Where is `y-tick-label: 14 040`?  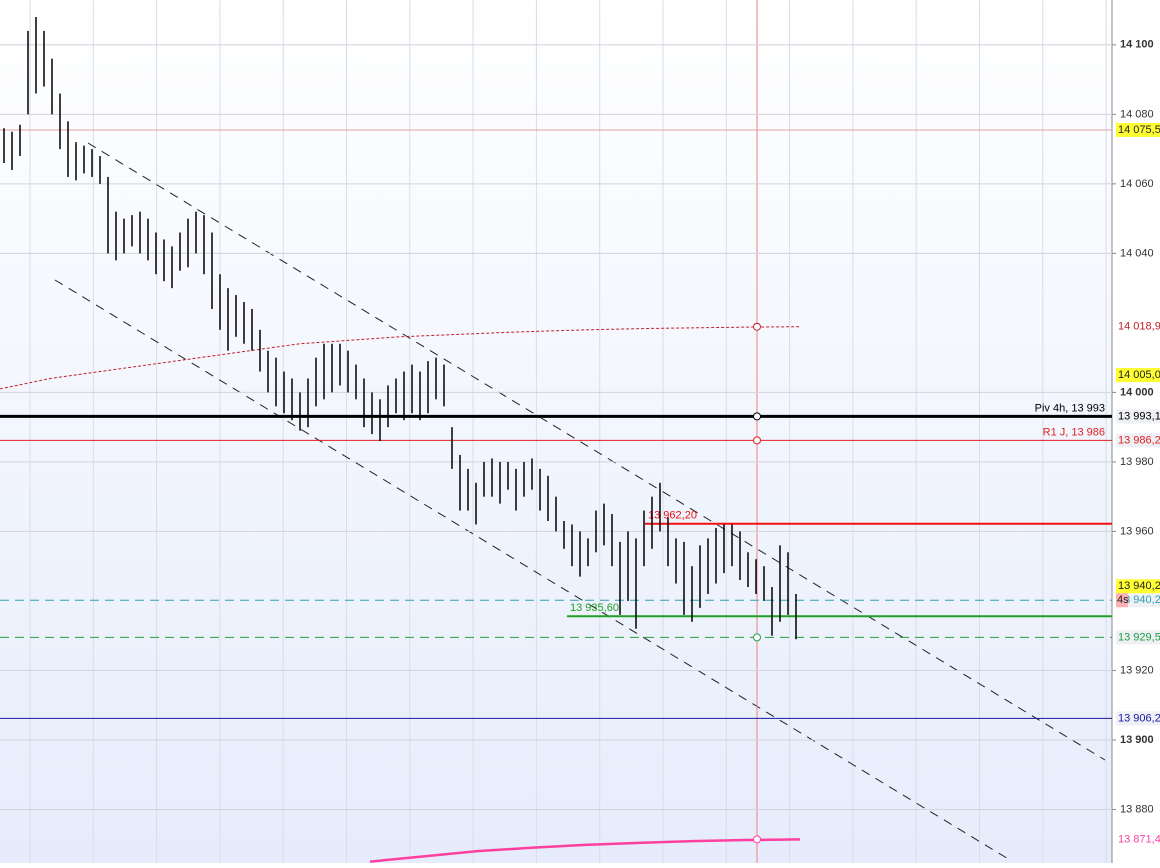 y-tick-label: 14 040 is located at coordinates (1137, 253).